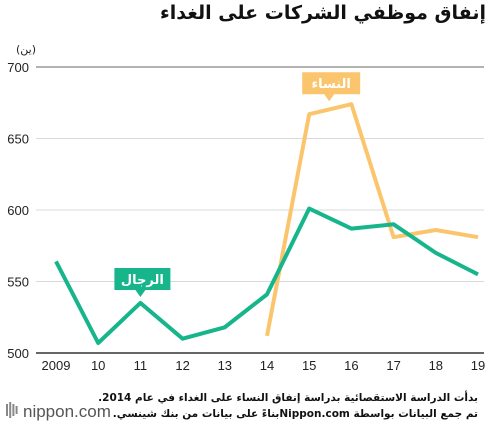 Image resolution: width=500 pixels, height=428 pixels. Describe the element at coordinates (18, 282) in the screenshot. I see `y-tick-label: 550` at that location.